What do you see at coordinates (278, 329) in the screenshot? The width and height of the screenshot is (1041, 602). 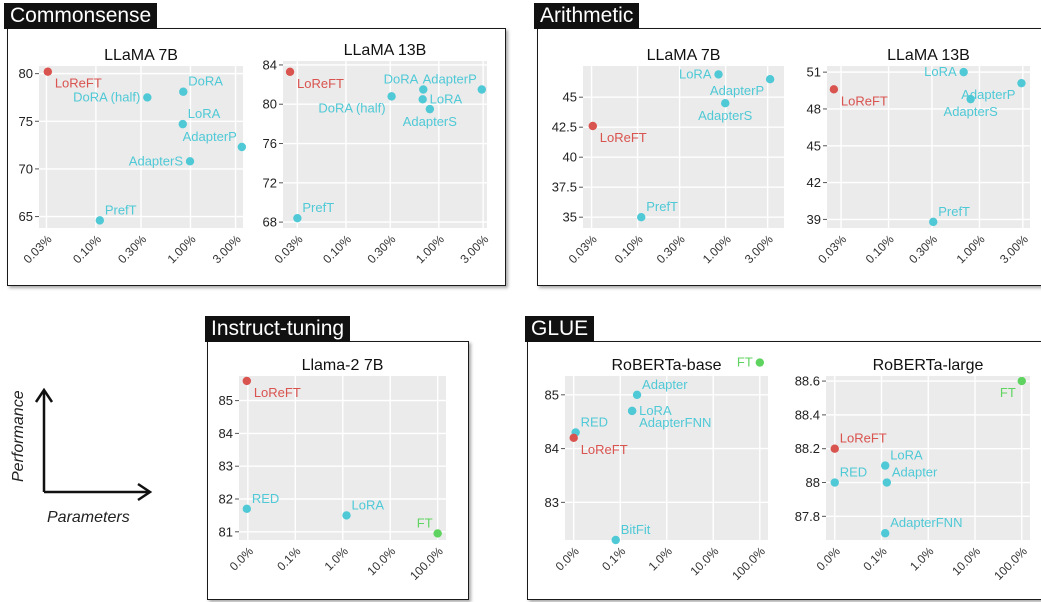 I see `instruct-tag: Instruct-tuning` at bounding box center [278, 329].